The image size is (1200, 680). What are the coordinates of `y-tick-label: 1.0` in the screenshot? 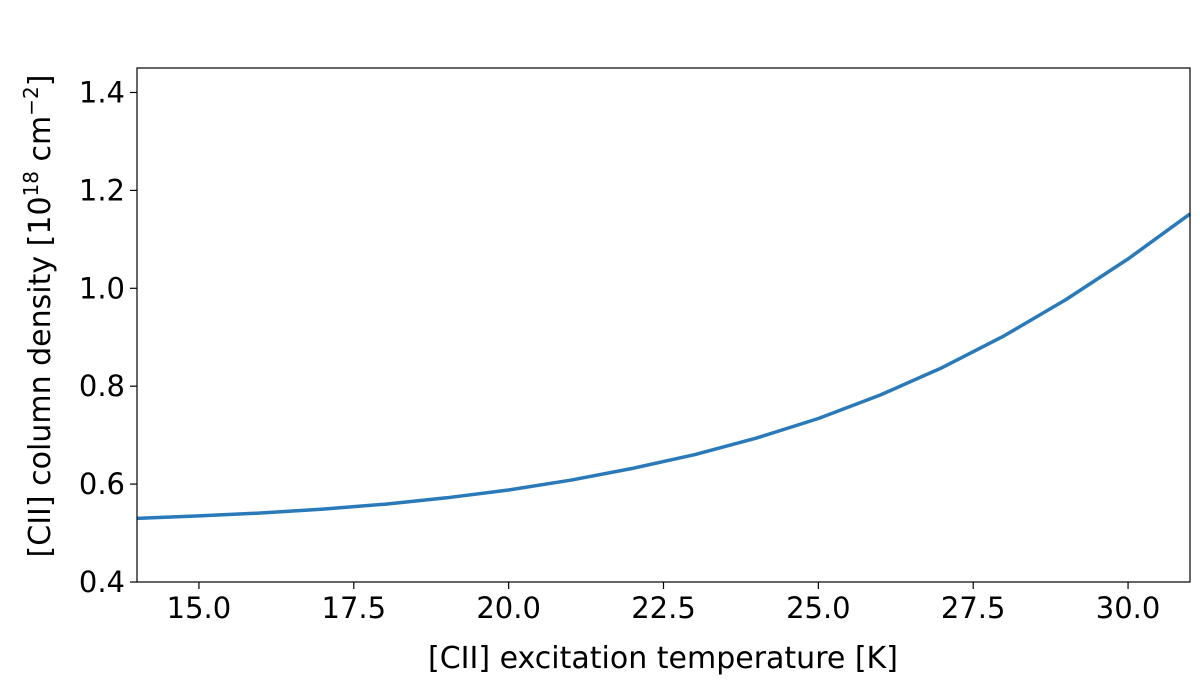 It's located at (102, 288).